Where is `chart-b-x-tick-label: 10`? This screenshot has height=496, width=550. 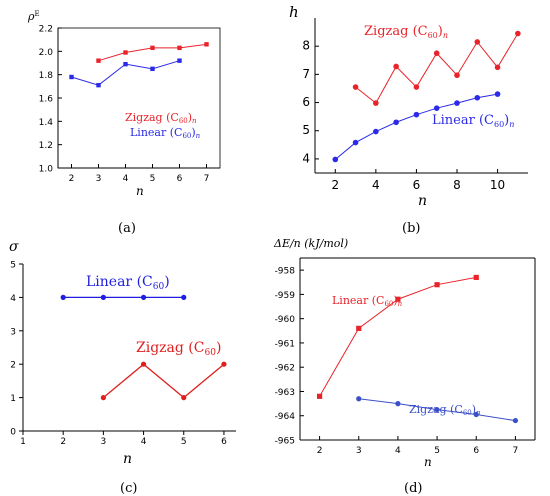
chart-b-x-tick-label: 10 is located at coordinates (497, 185).